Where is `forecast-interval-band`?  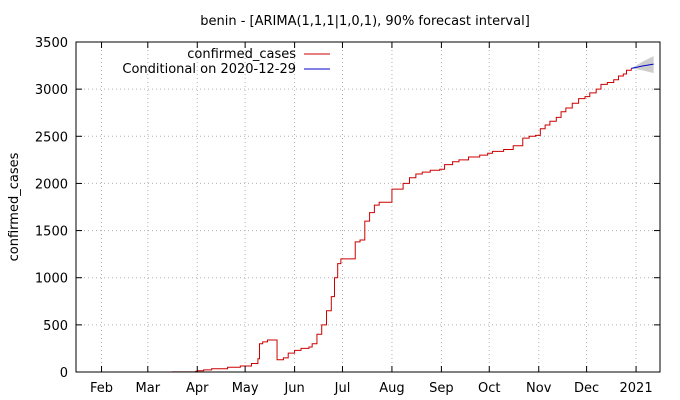
forecast-interval-band is located at coordinates (642, 65).